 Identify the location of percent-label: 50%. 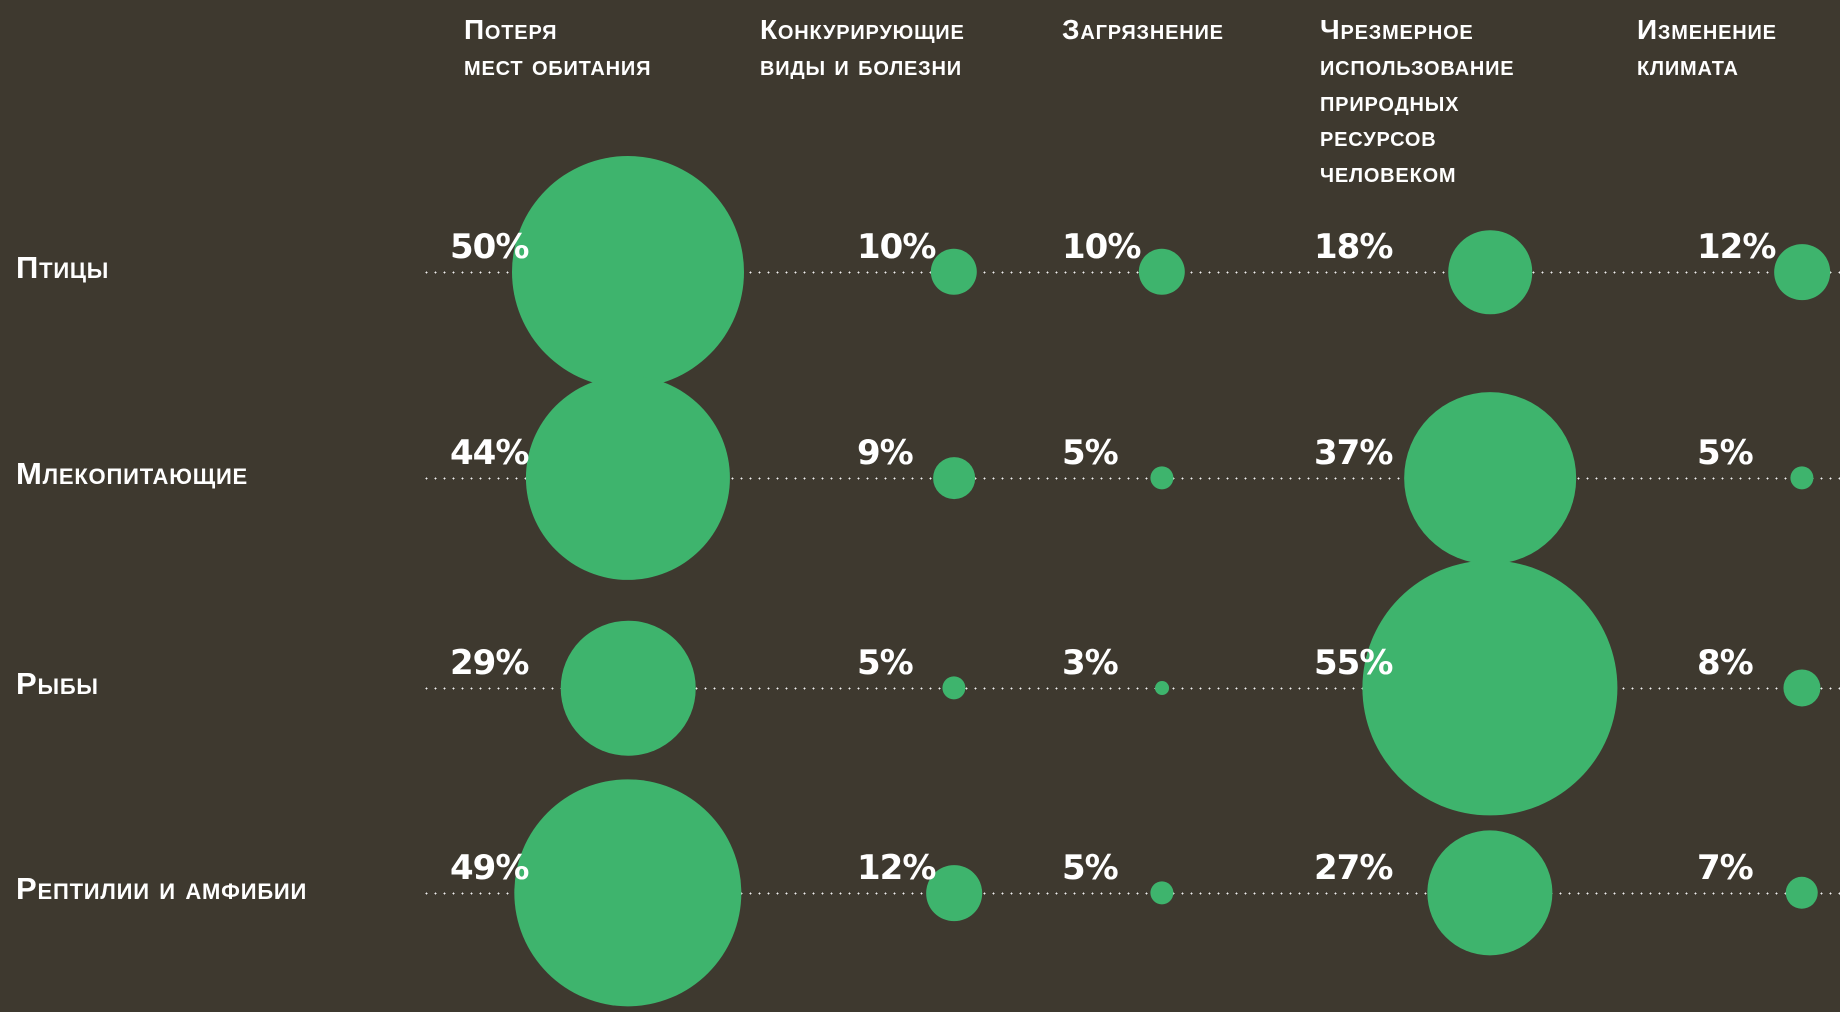
(489, 247).